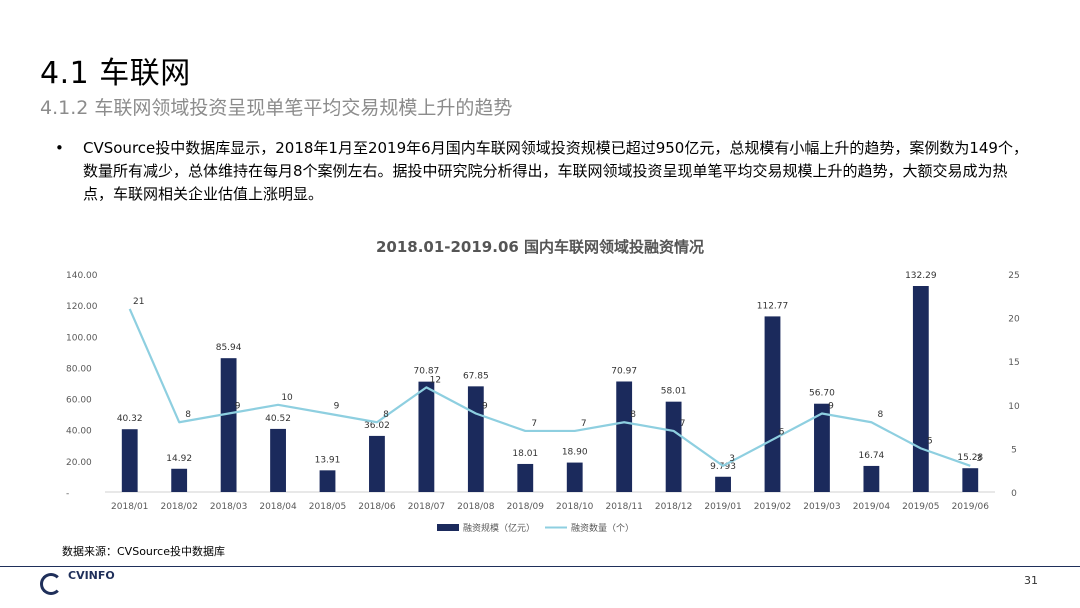  I want to click on legend-label-line: 融资数量（个）, so click(602, 528).